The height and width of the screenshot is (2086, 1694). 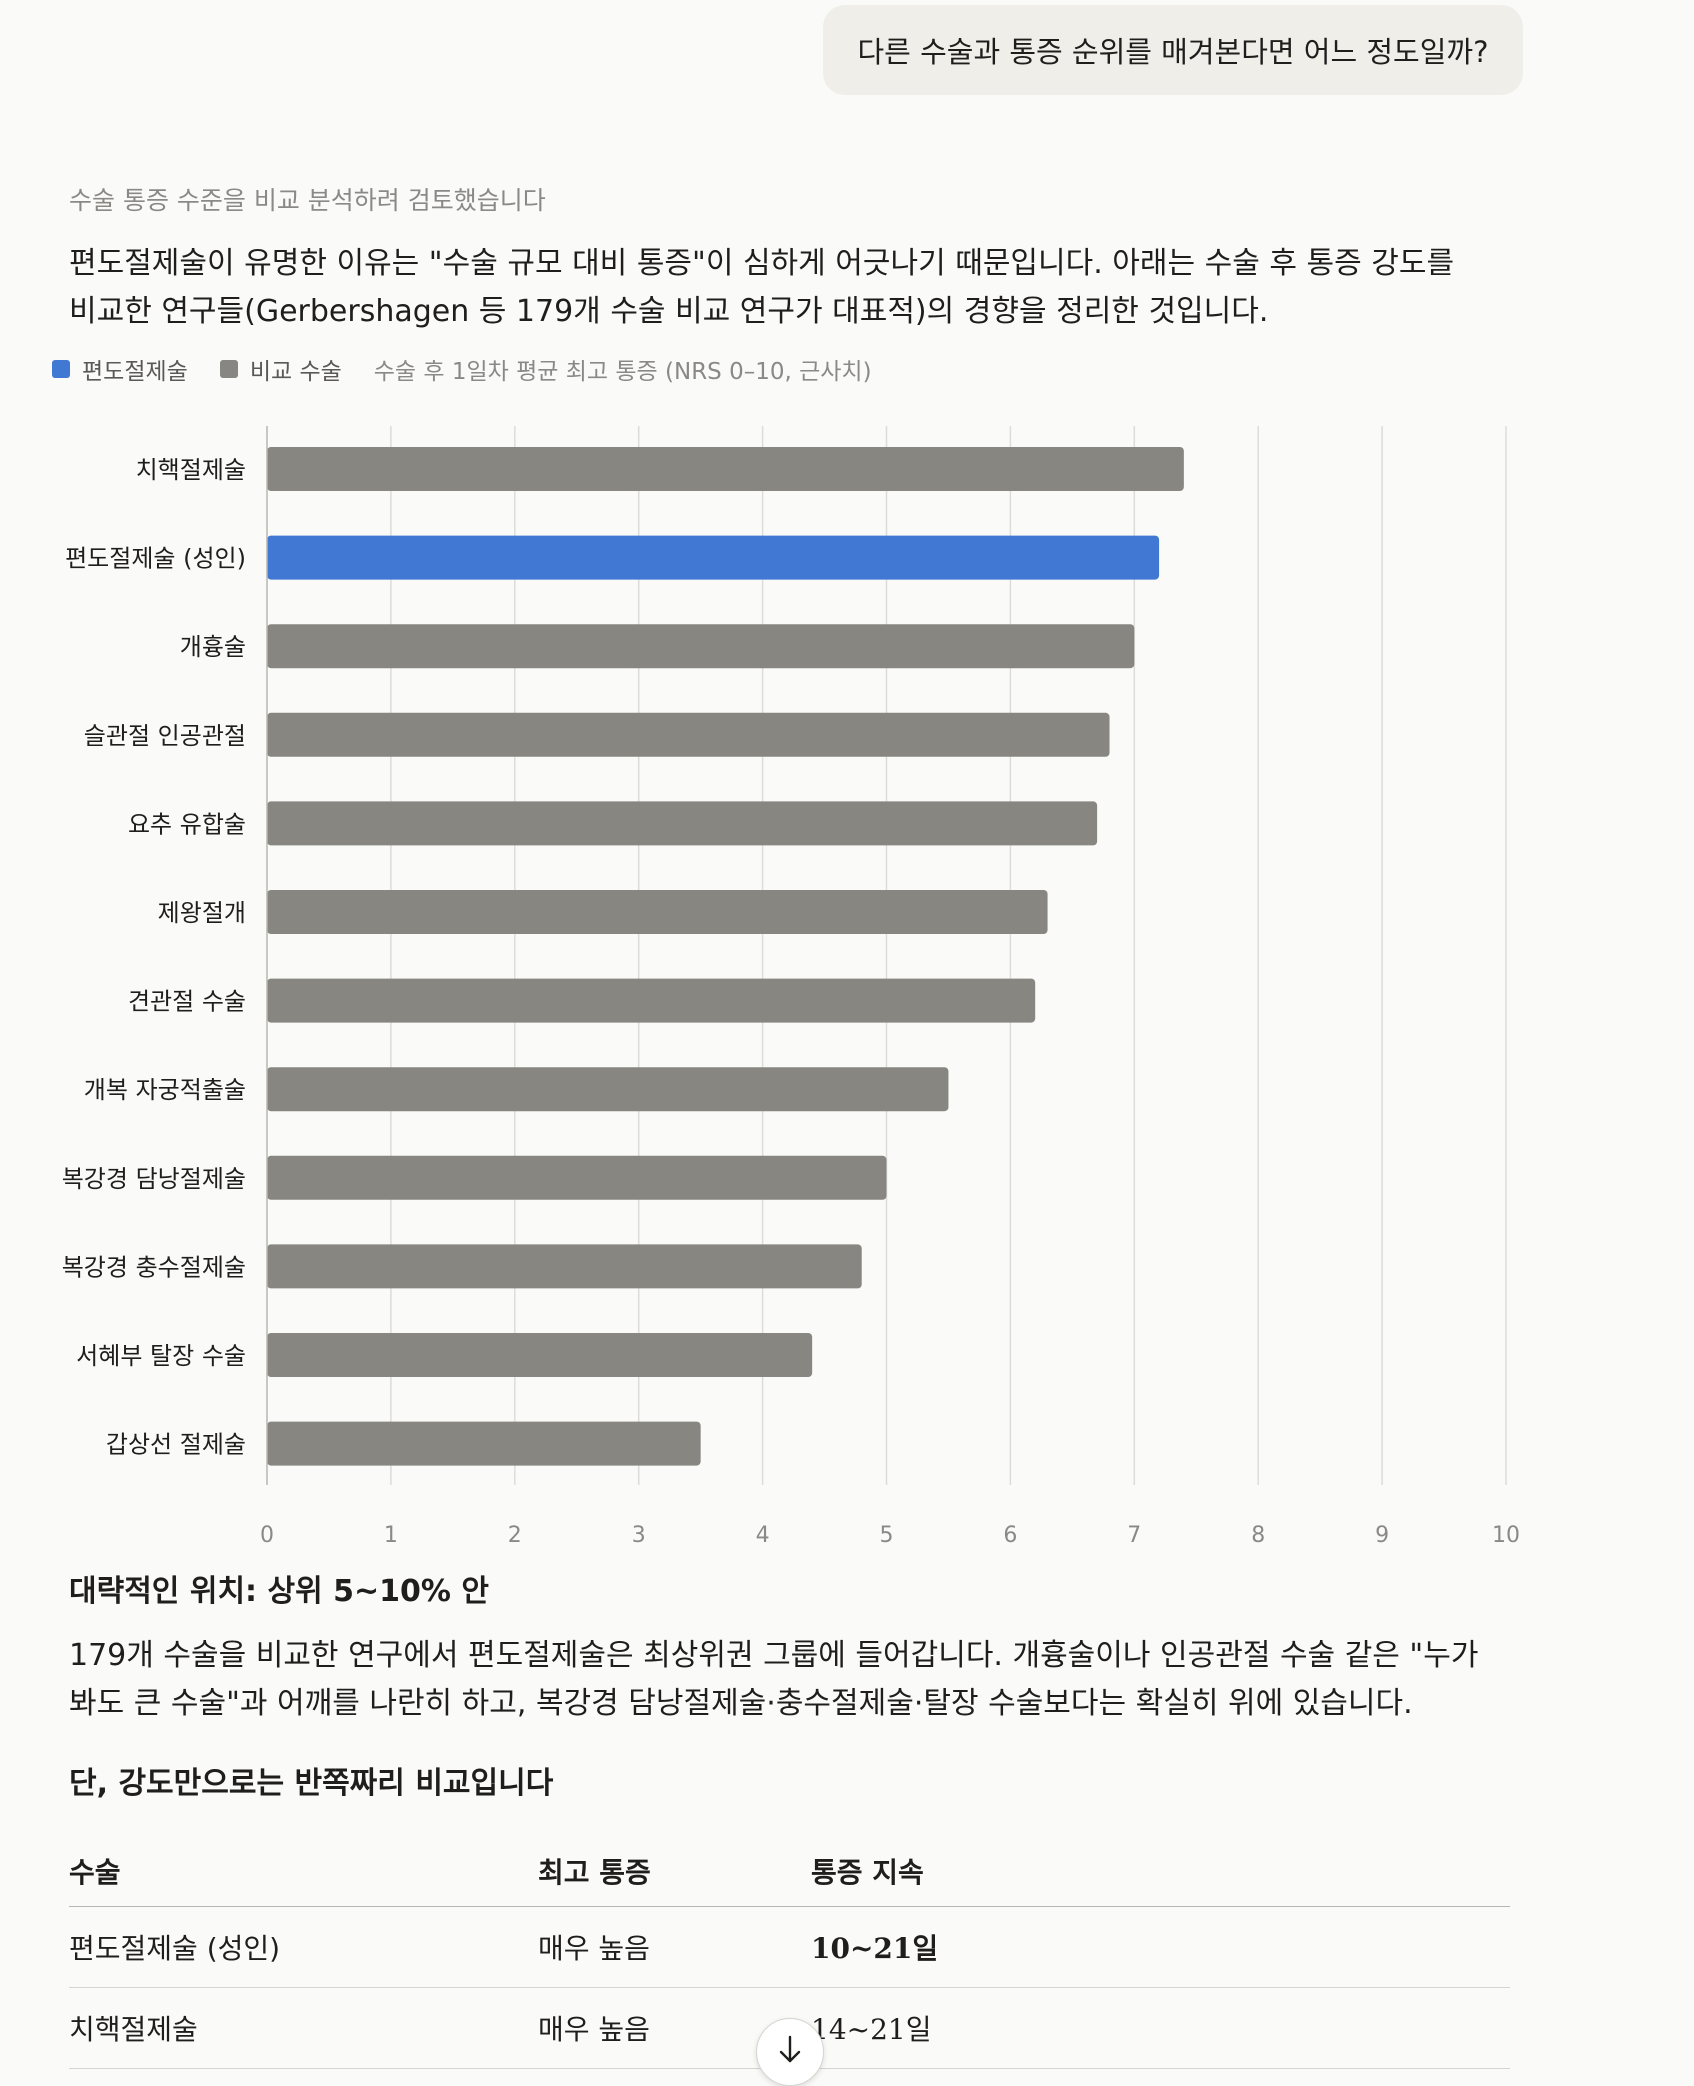 I want to click on x-tick-label: 10, so click(x=1506, y=1535).